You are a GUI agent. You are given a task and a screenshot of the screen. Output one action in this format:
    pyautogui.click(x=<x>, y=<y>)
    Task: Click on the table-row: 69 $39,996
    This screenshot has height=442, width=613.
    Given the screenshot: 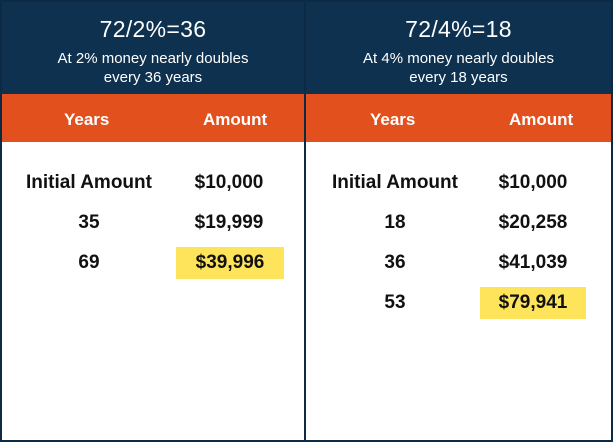 What is the action you would take?
    pyautogui.click(x=153, y=263)
    